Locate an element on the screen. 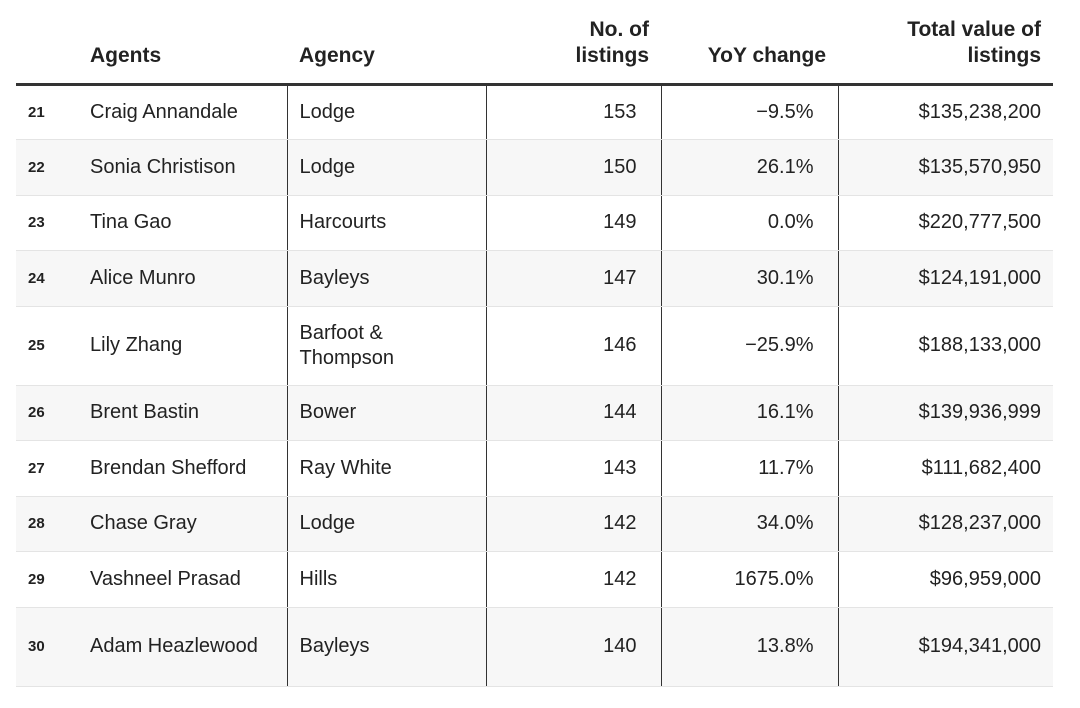 Image resolution: width=1080 pixels, height=708 pixels. header-yoy: YoY change is located at coordinates (749, 43).